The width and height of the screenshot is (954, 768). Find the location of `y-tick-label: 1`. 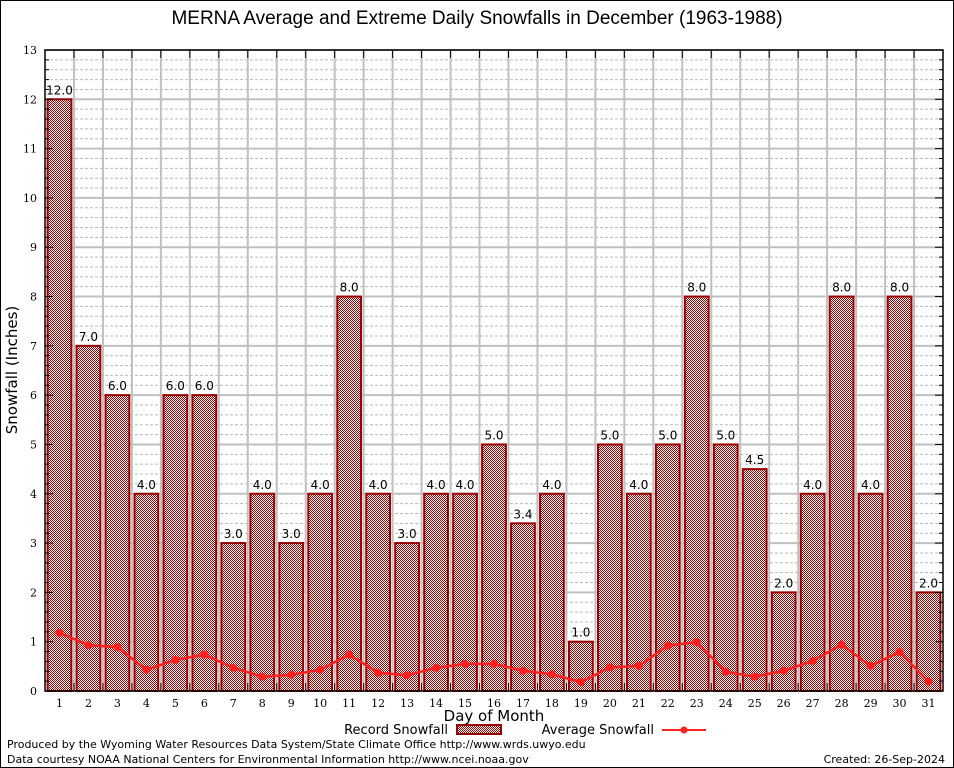

y-tick-label: 1 is located at coordinates (33, 642).